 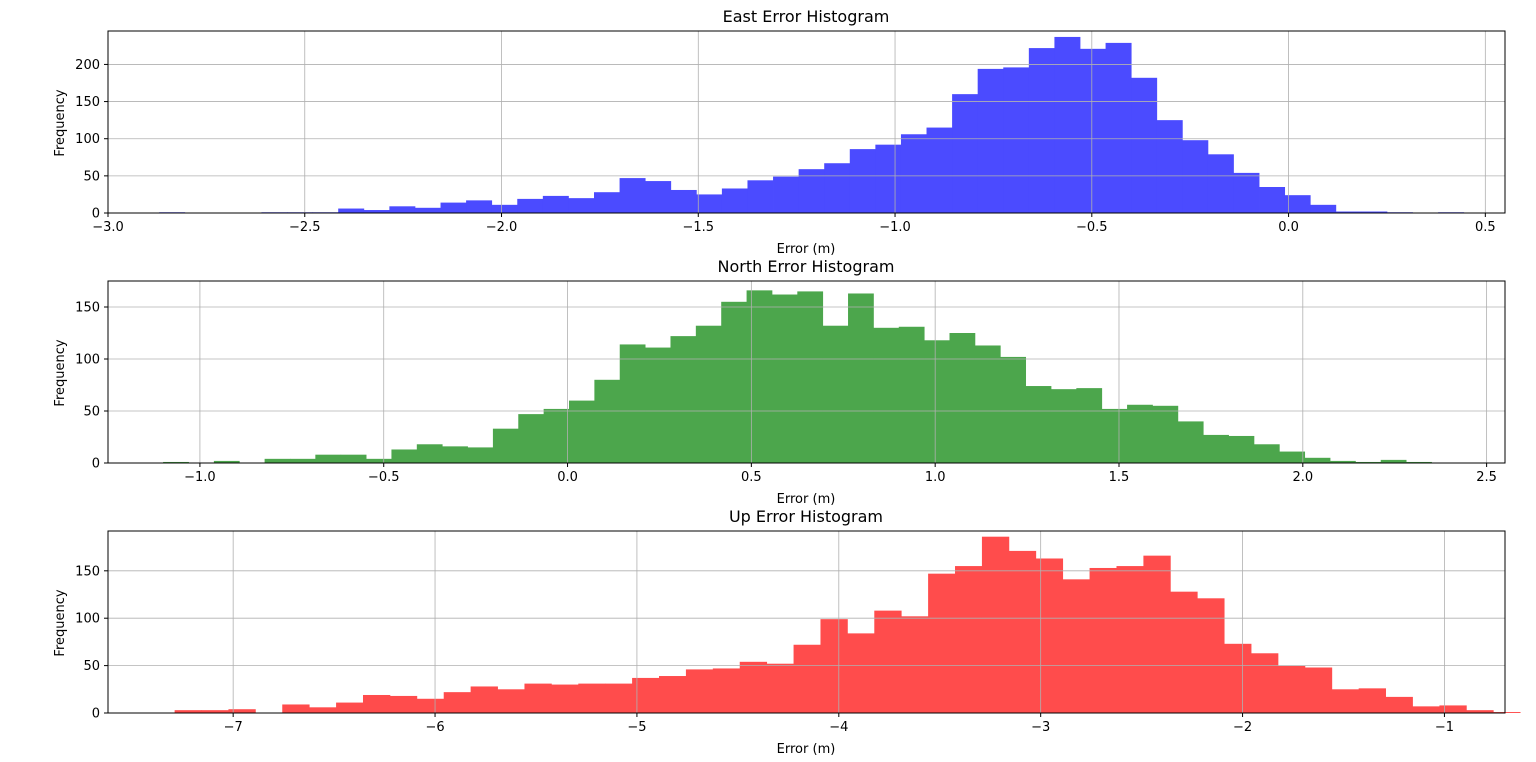 I want to click on east-x-tick-label: −2.0, so click(x=502, y=227).